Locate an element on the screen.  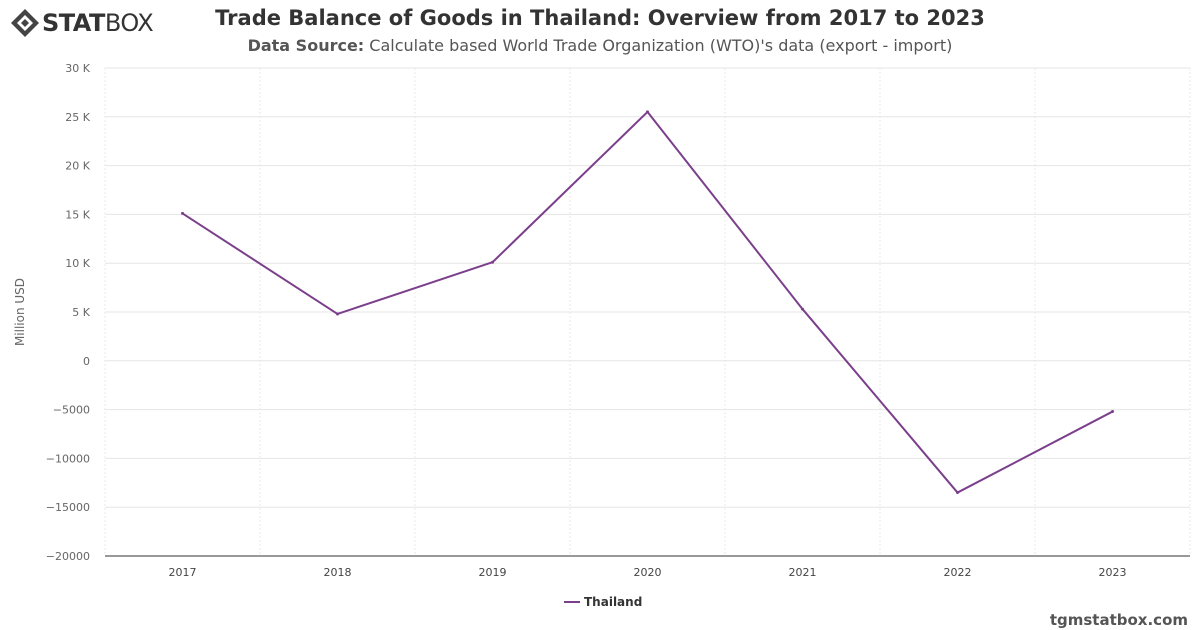
statbox-logo: STATBOX is located at coordinates (82, 23).